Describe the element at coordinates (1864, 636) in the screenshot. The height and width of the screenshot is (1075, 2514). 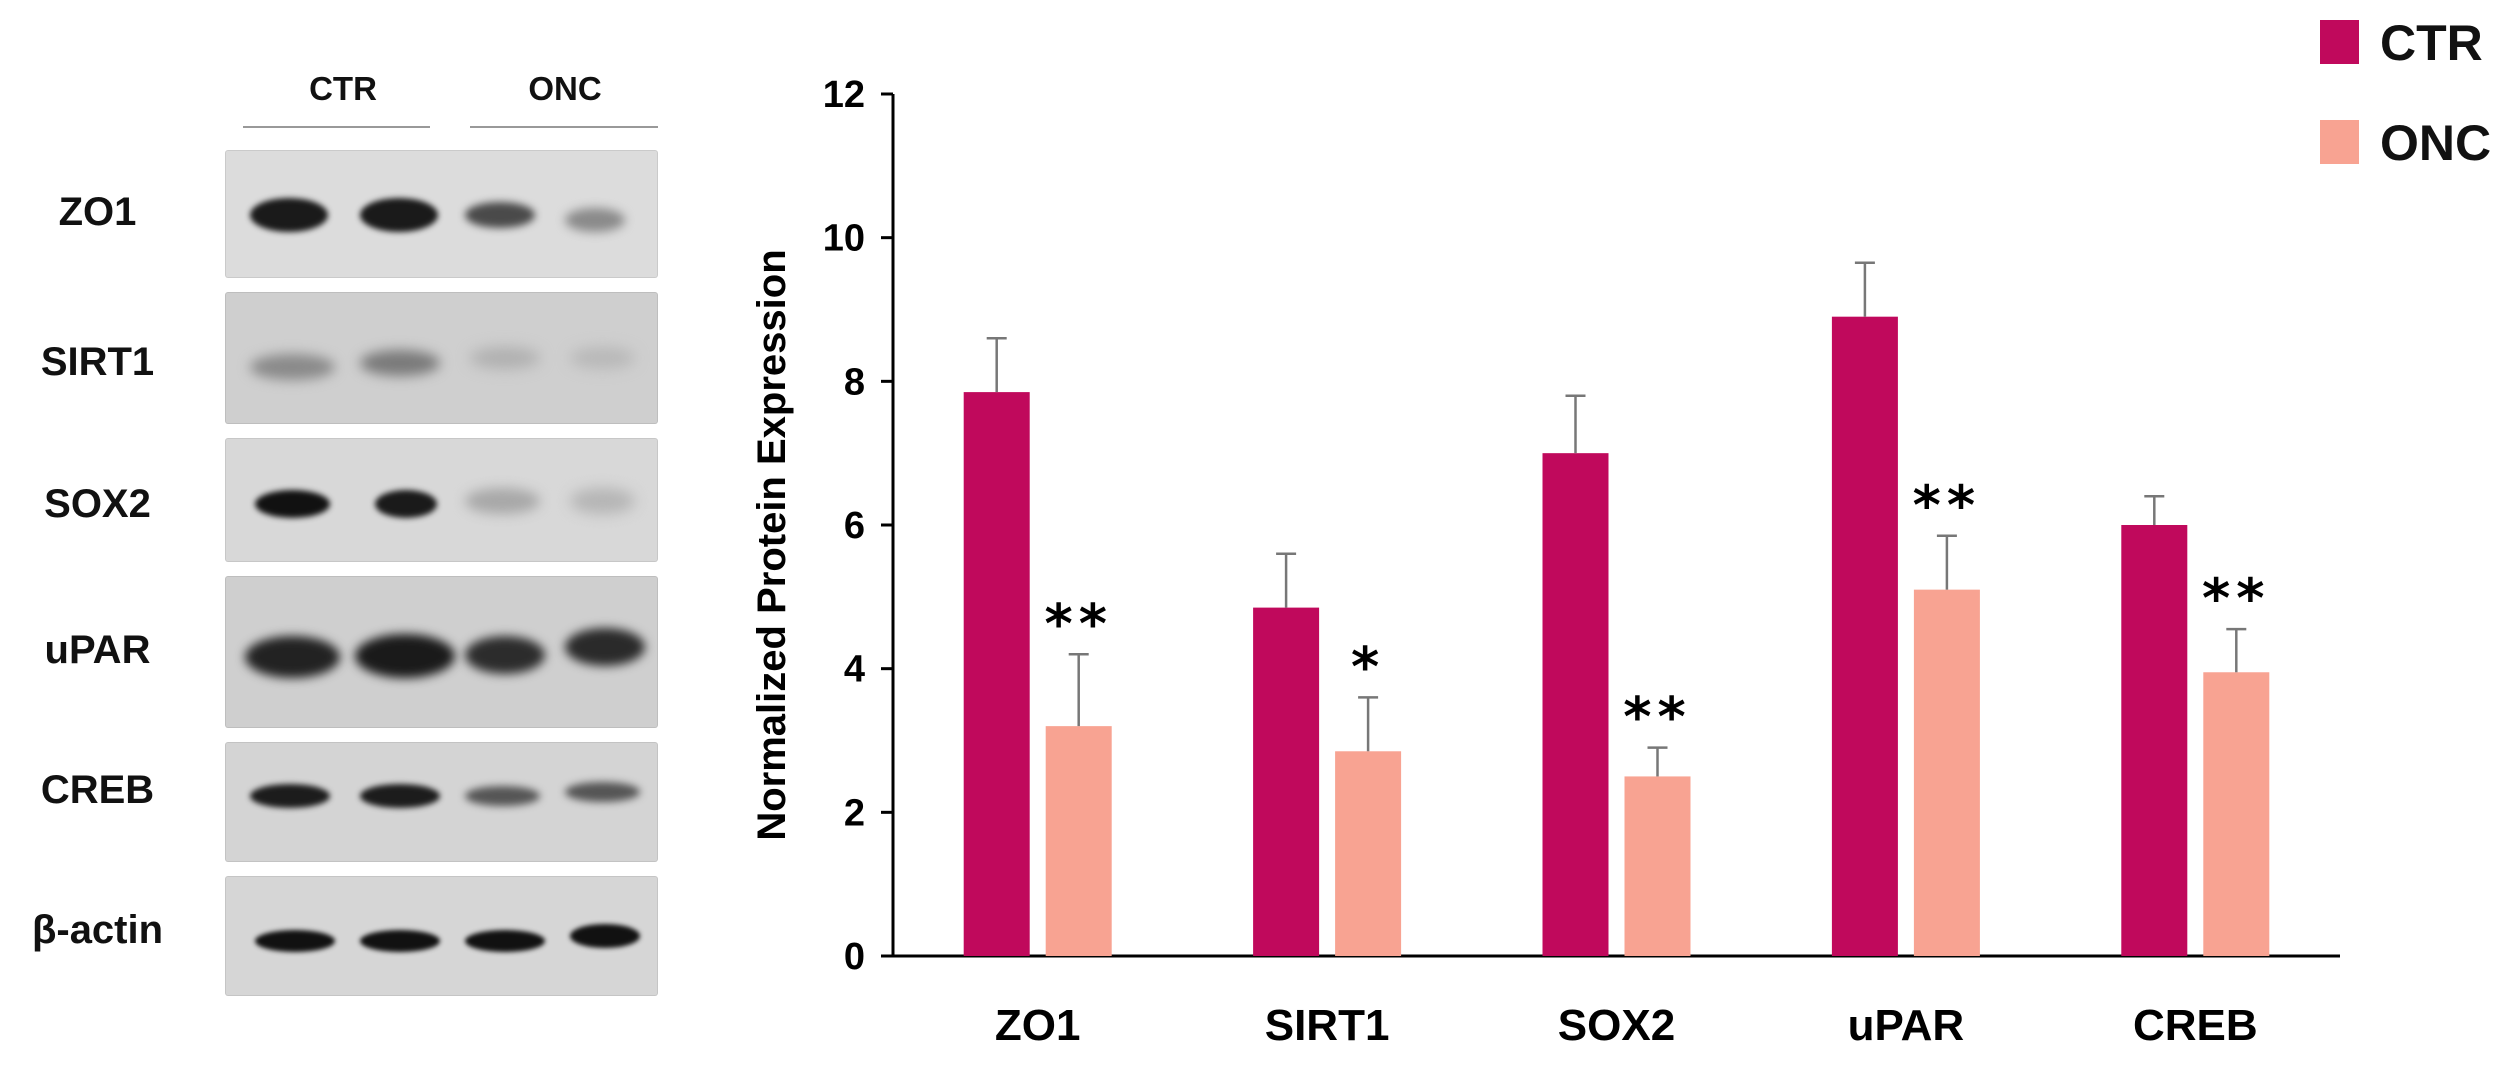
I see `bar-ctr-upar` at that location.